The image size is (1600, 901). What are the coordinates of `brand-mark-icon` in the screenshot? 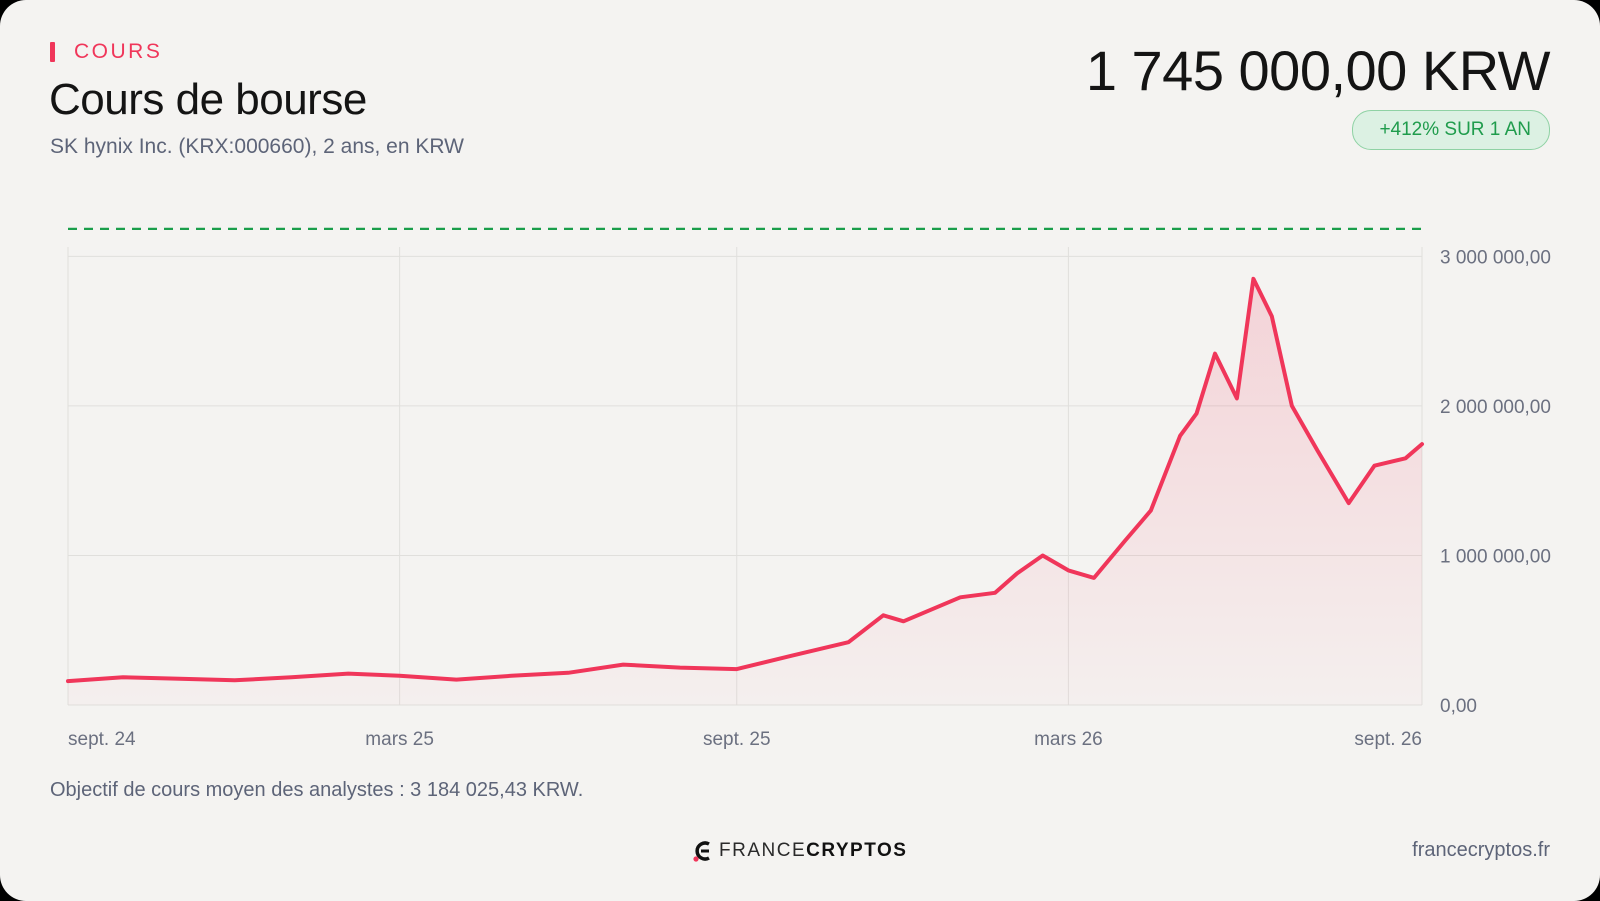 It's located at (701, 851).